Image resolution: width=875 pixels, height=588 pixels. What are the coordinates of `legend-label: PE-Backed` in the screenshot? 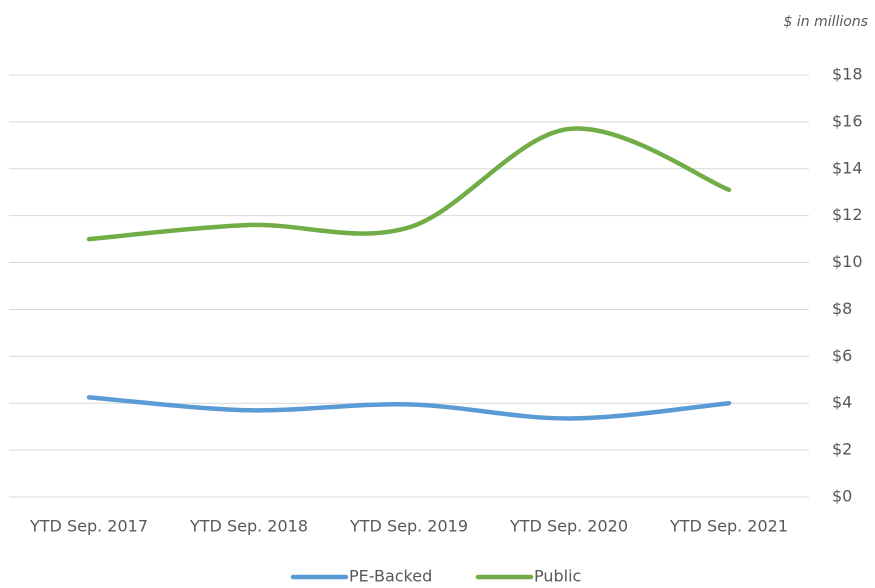 It's located at (390, 576).